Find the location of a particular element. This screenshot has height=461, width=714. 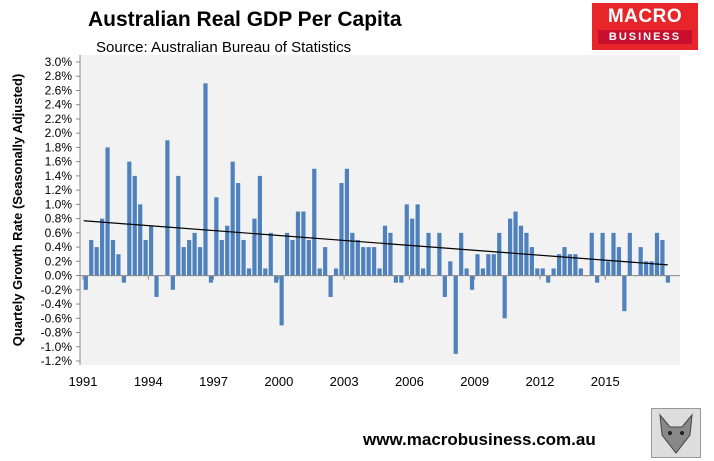

x-tick-label: 2012 is located at coordinates (539, 381).